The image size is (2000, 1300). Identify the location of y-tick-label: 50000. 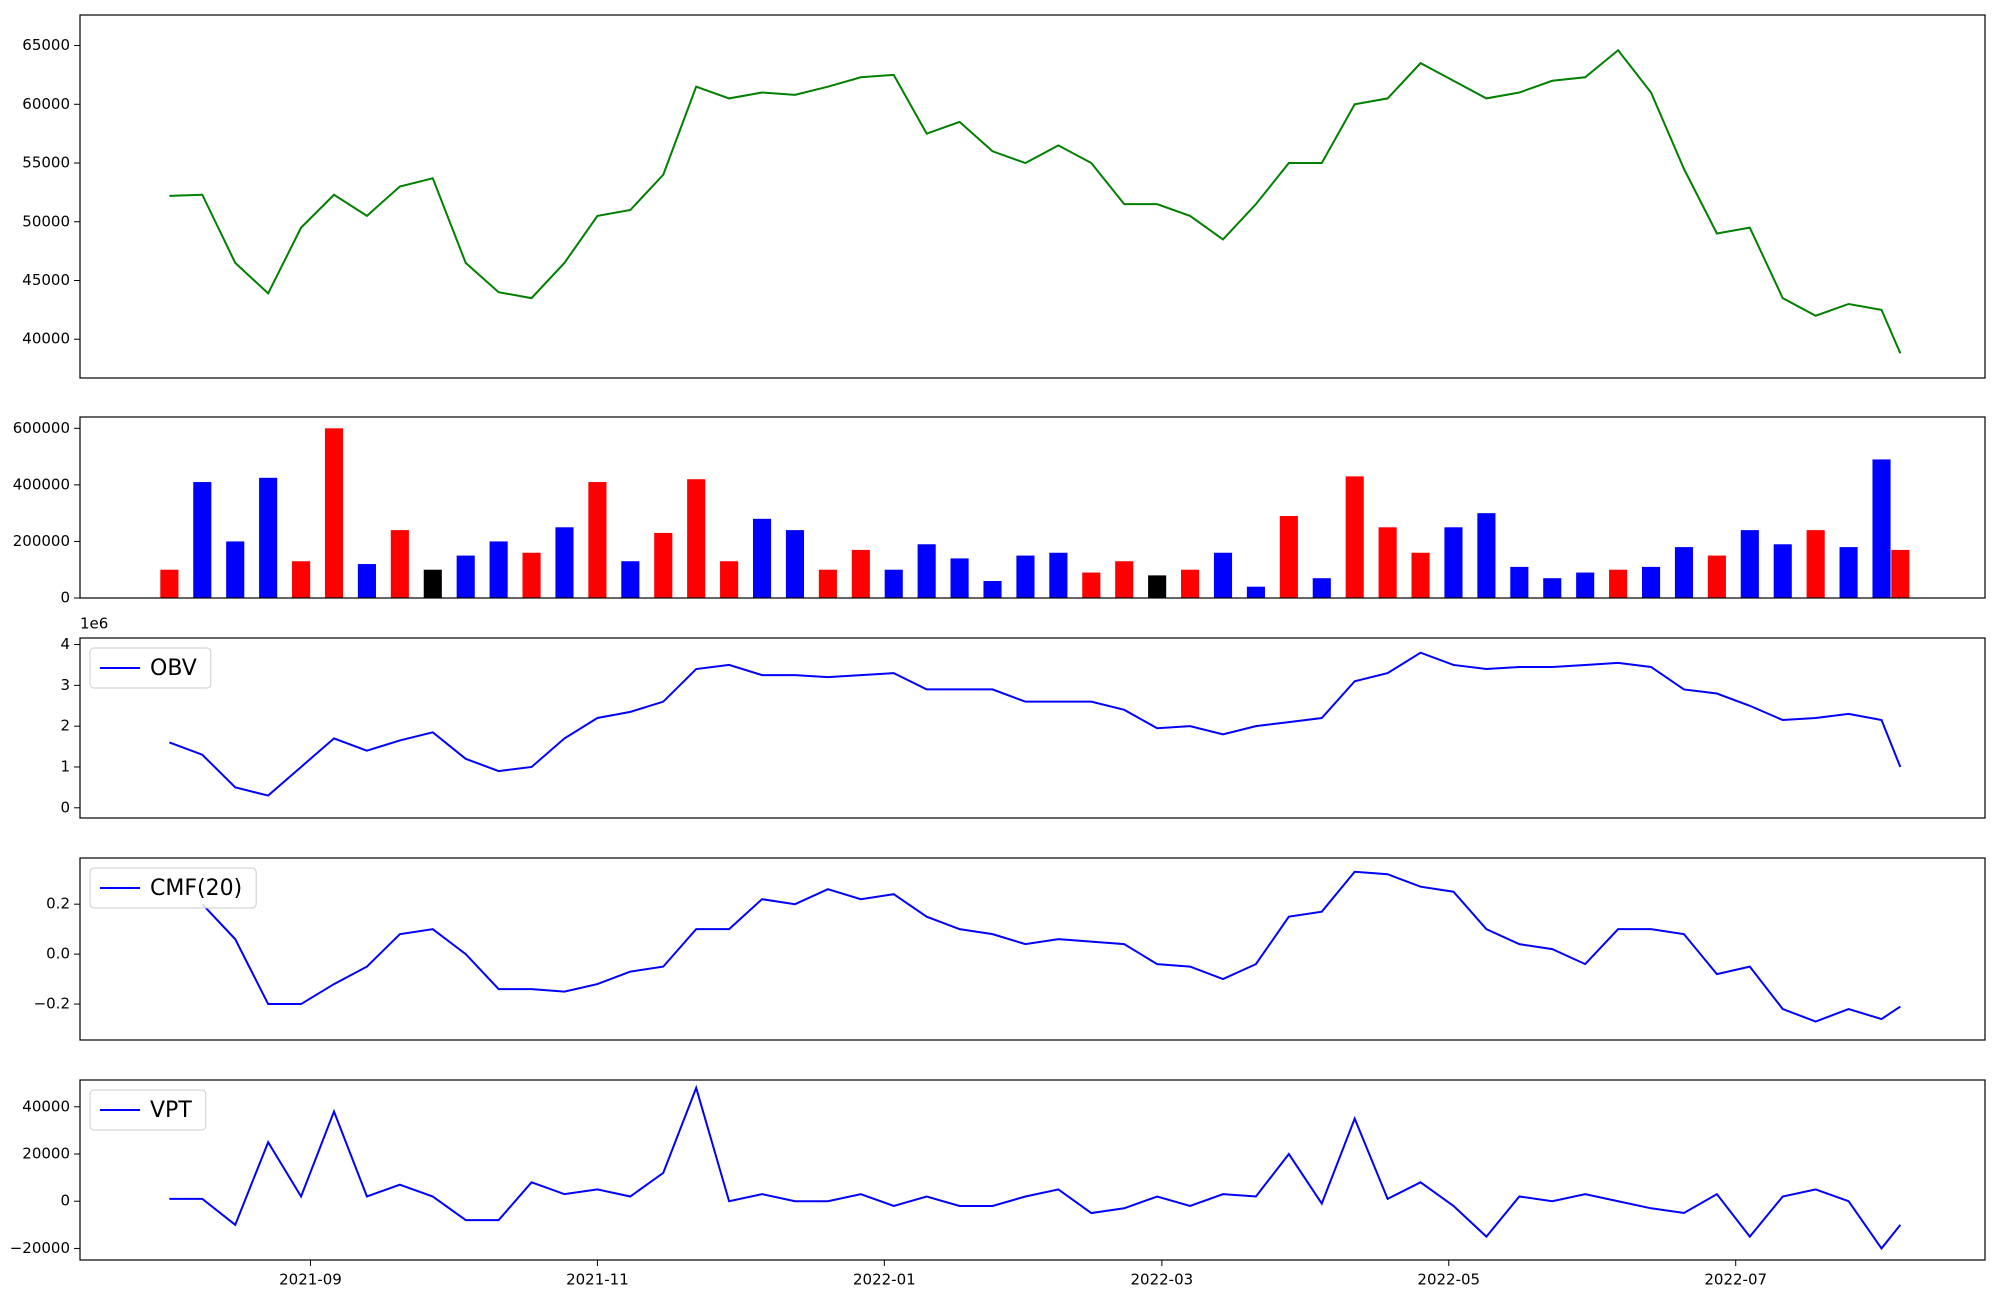
(46, 221).